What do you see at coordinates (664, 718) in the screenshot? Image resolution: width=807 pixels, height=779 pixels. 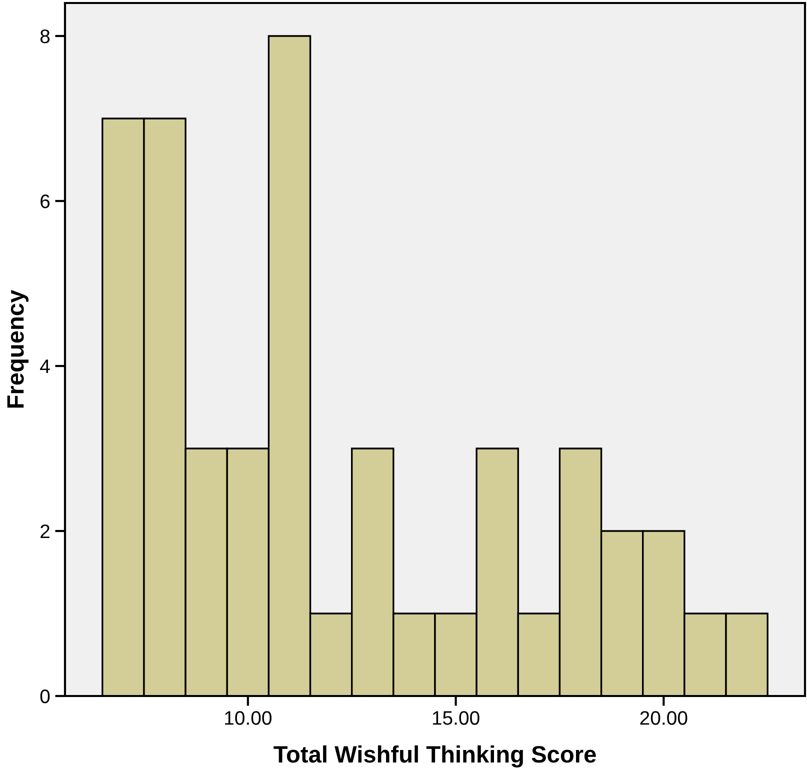 I see `x-tick-label: 20.00` at bounding box center [664, 718].